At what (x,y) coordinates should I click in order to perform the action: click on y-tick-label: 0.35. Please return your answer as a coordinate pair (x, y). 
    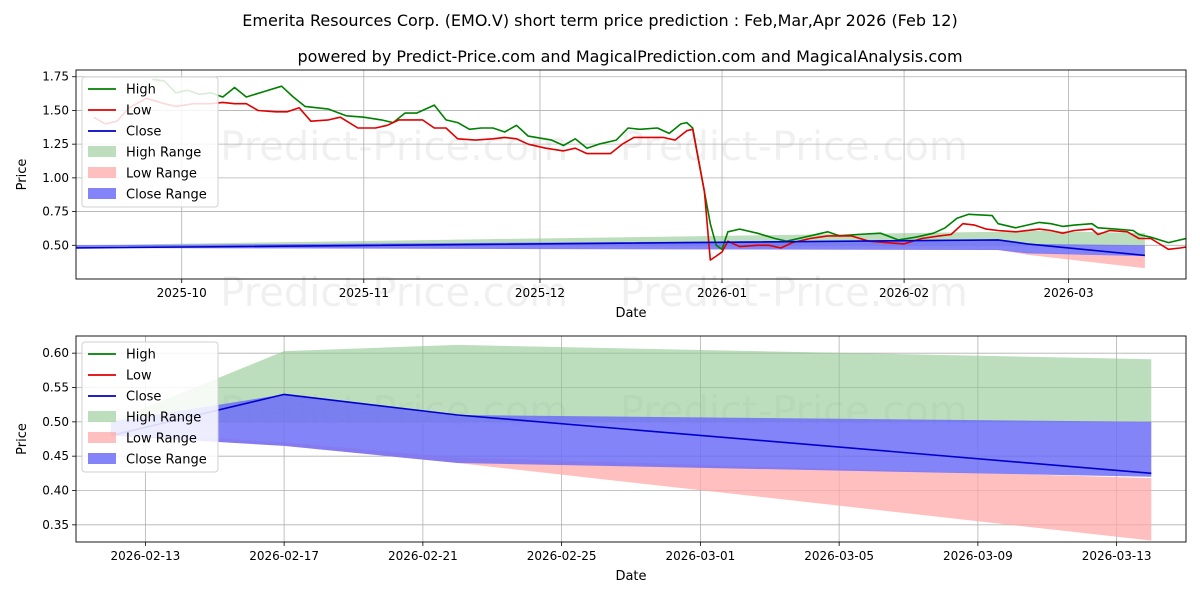
    Looking at the image, I should click on (55, 525).